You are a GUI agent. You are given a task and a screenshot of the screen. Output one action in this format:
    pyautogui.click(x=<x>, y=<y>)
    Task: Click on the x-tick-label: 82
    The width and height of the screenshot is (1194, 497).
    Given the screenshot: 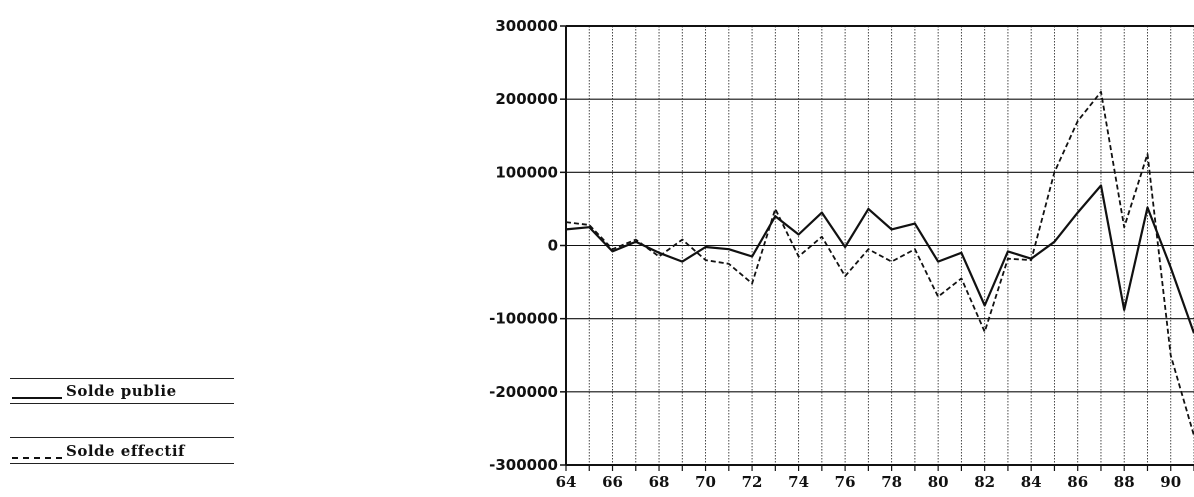 What is the action you would take?
    pyautogui.click(x=984, y=482)
    